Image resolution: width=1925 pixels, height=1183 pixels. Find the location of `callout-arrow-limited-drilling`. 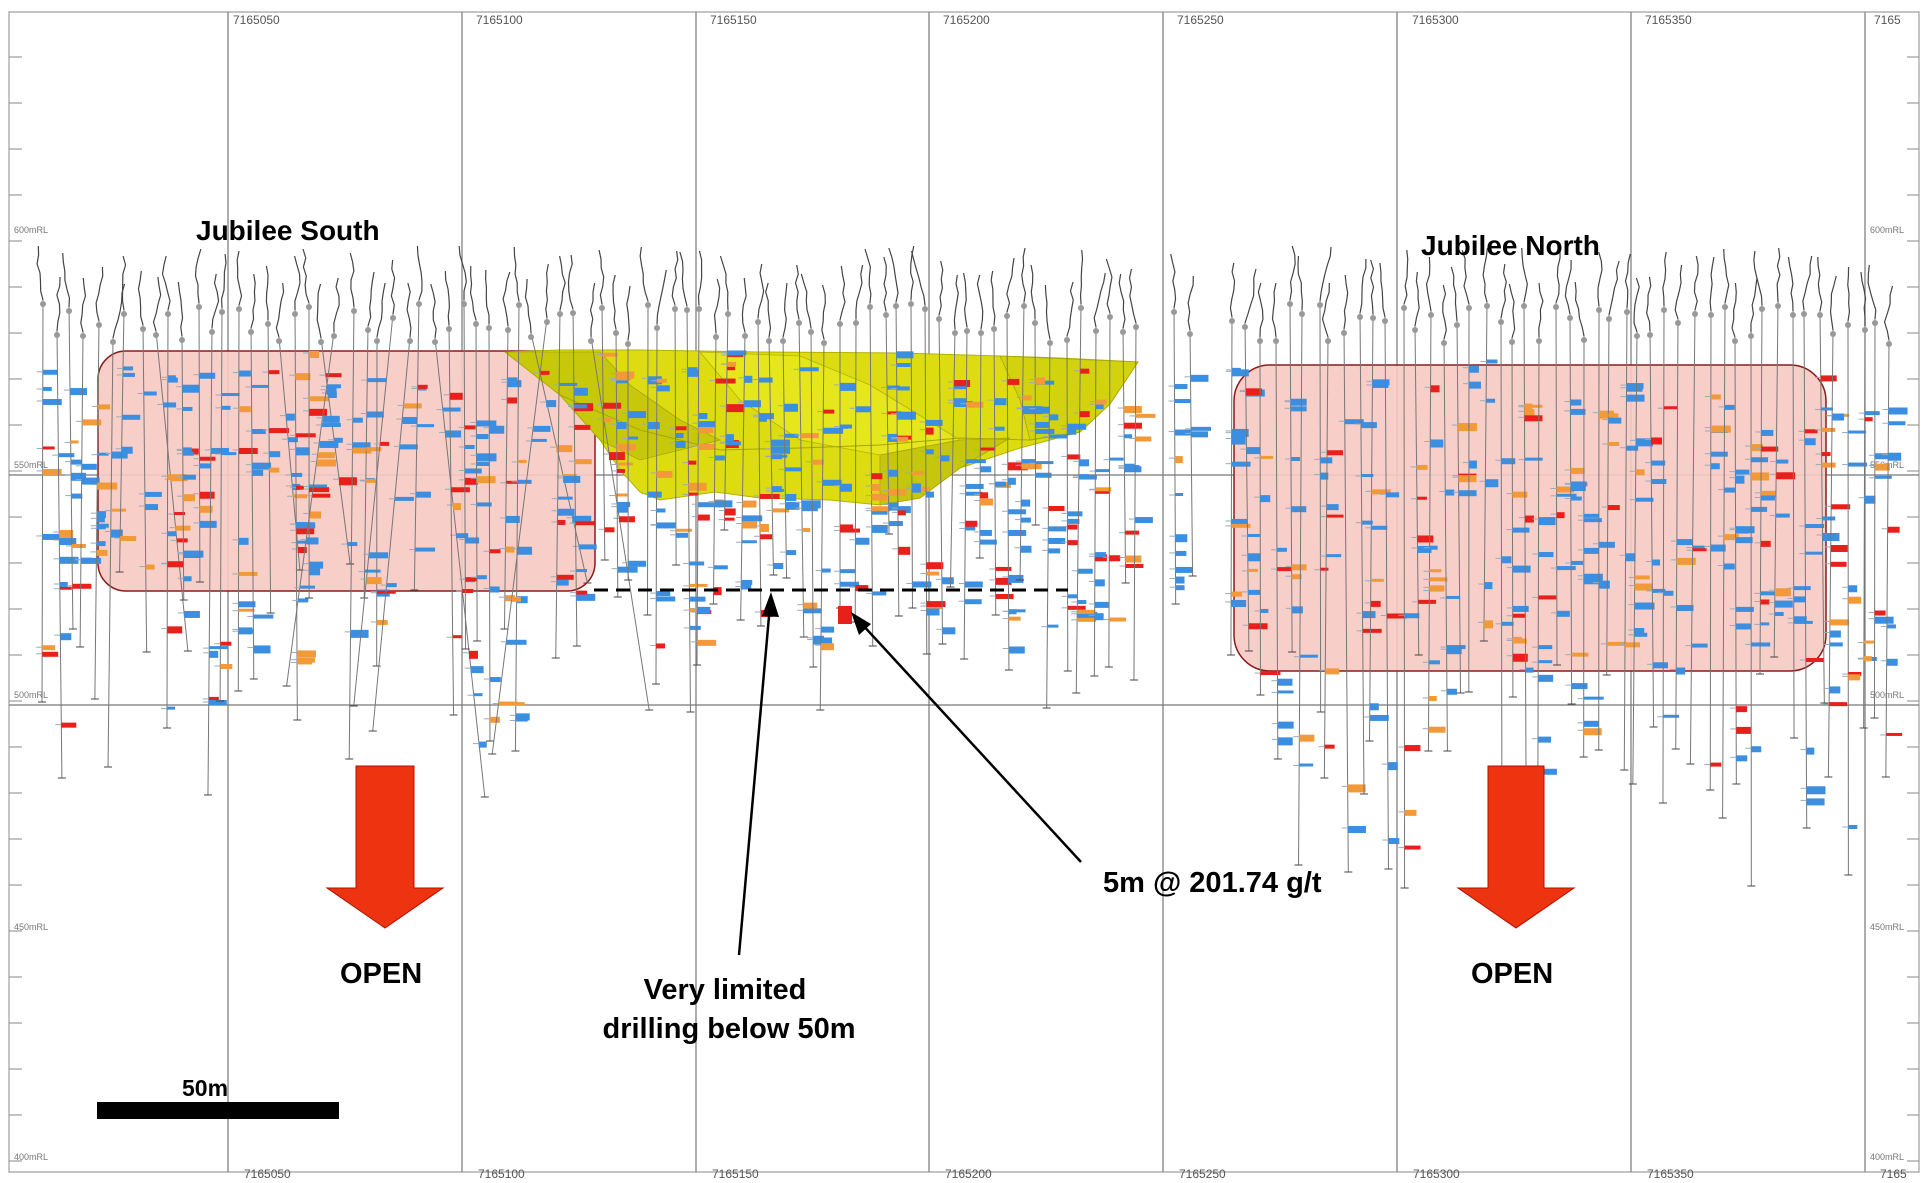

callout-arrow-limited-drilling is located at coordinates (758, 774).